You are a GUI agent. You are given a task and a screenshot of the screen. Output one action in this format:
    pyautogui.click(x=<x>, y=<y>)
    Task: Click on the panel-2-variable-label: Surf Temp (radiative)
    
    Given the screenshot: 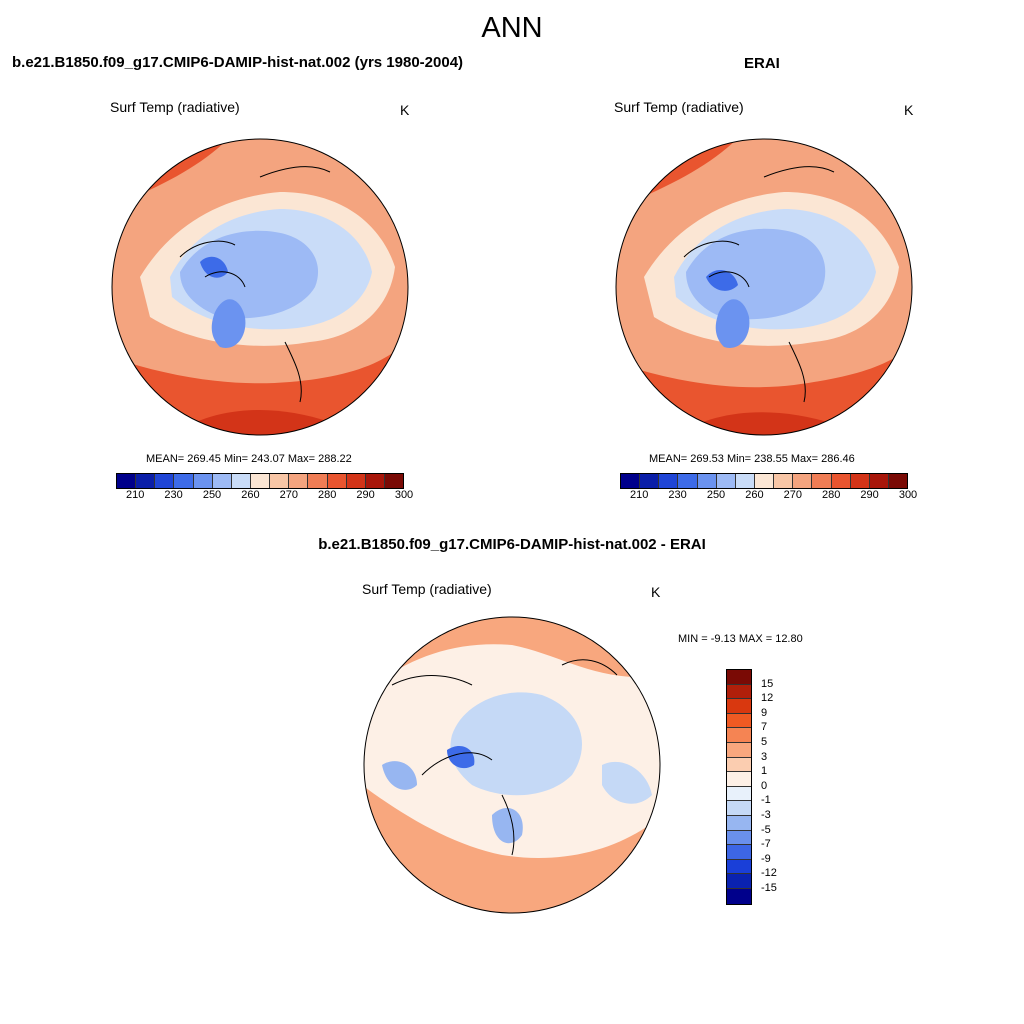 What is the action you would take?
    pyautogui.click(x=679, y=107)
    